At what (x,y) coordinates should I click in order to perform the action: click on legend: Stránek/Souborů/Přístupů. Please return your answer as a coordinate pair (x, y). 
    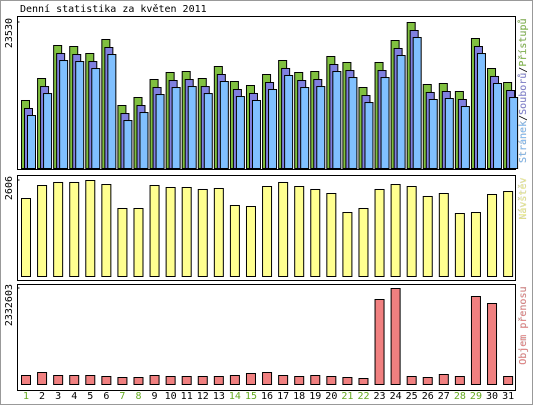
    Looking at the image, I should click on (523, 91).